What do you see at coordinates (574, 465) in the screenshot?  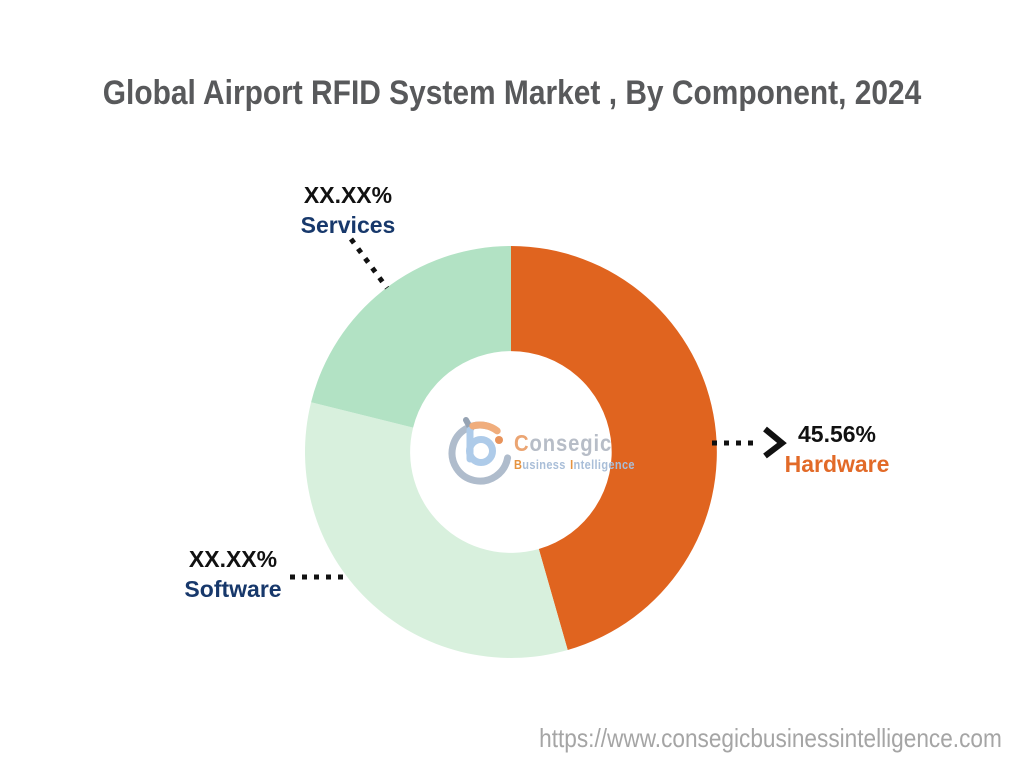 I see `consegic-tagline: Business Intelligence` at bounding box center [574, 465].